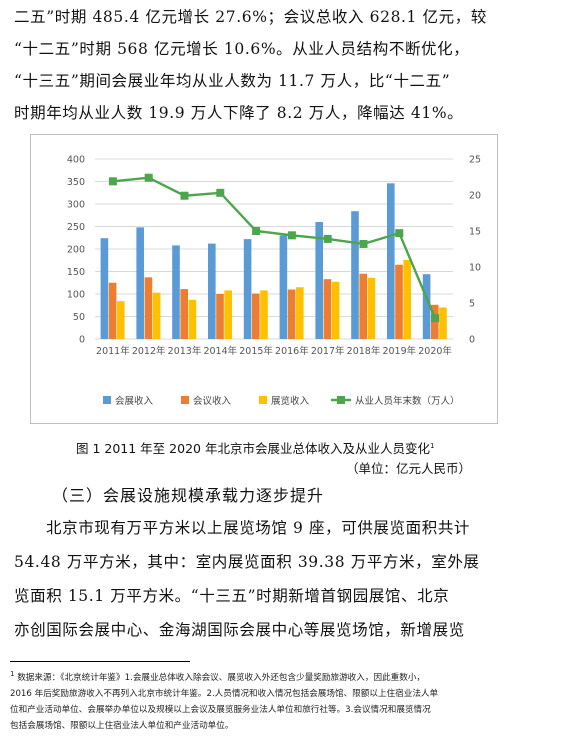  Describe the element at coordinates (242, 49) in the screenshot. I see `text-line: “十二五”时期 568 亿元增长 10.6%。从业人员结构不断优化，` at that location.